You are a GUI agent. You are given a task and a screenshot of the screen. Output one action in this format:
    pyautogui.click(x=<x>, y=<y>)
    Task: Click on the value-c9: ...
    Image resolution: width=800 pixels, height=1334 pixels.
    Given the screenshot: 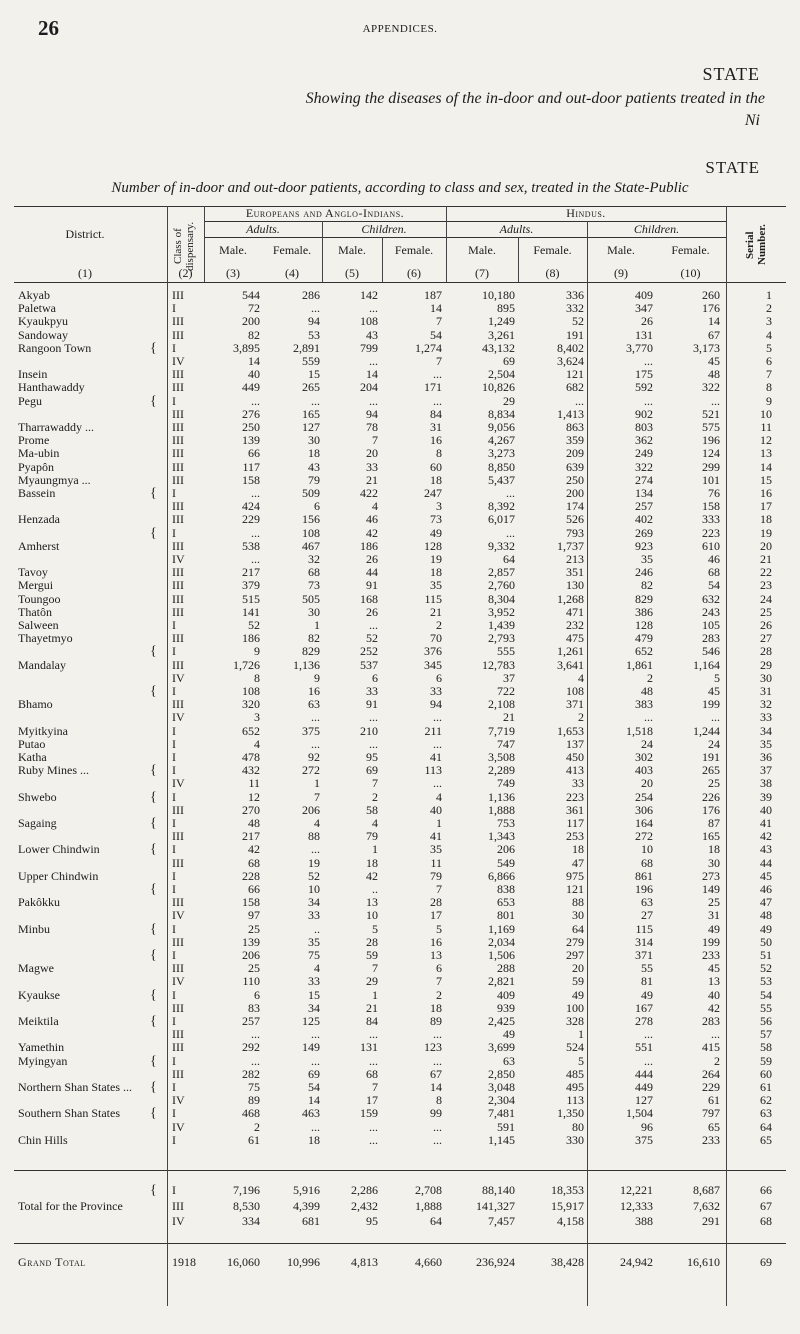 What is the action you would take?
    pyautogui.click(x=648, y=400)
    